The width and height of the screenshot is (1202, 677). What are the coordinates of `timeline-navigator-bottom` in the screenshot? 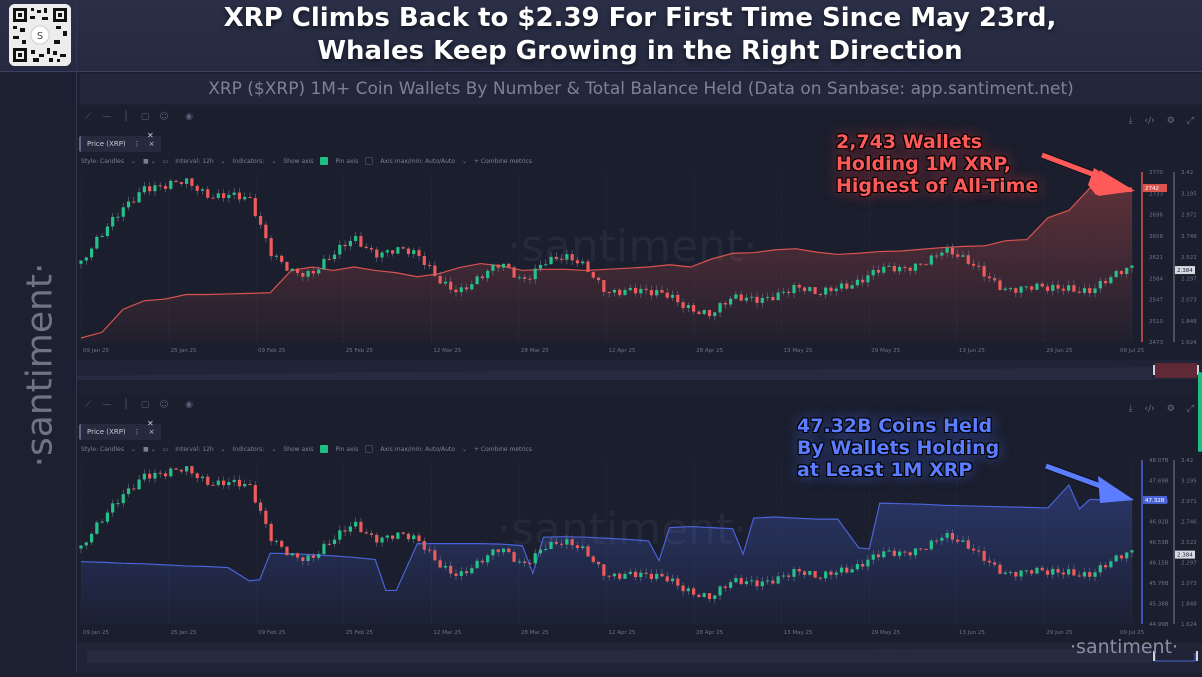 It's located at (639, 658).